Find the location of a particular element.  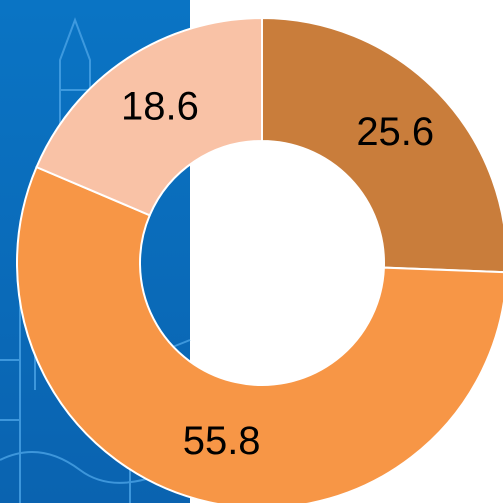

data-label: 25.6 is located at coordinates (395, 132).